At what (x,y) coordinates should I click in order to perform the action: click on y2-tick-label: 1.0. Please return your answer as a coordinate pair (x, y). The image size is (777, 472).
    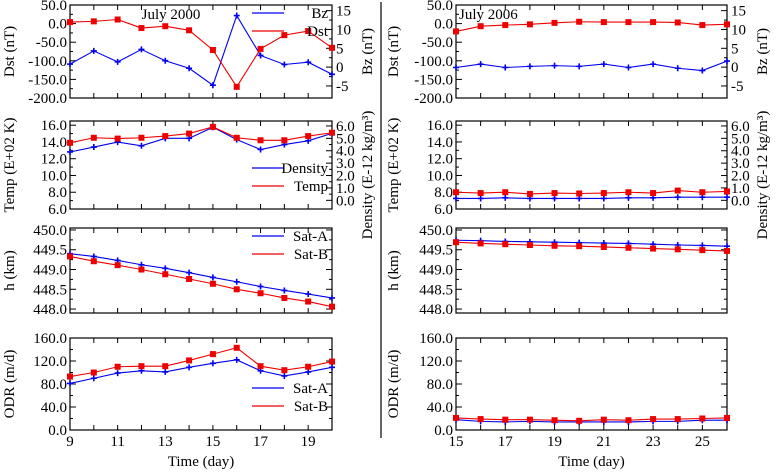
    Looking at the image, I should click on (740, 189).